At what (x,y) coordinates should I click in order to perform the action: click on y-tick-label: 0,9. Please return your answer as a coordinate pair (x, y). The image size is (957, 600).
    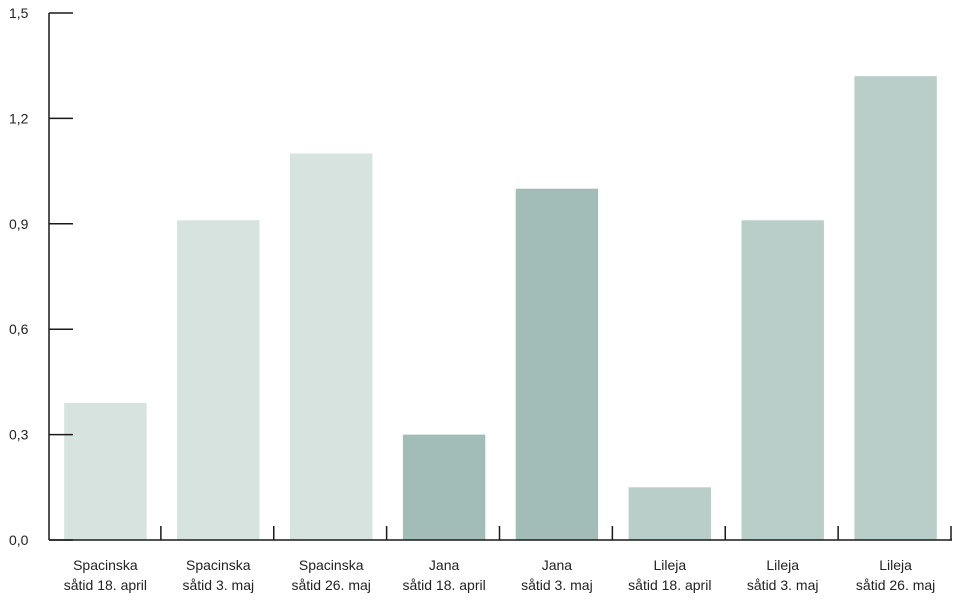
    Looking at the image, I should click on (19, 224).